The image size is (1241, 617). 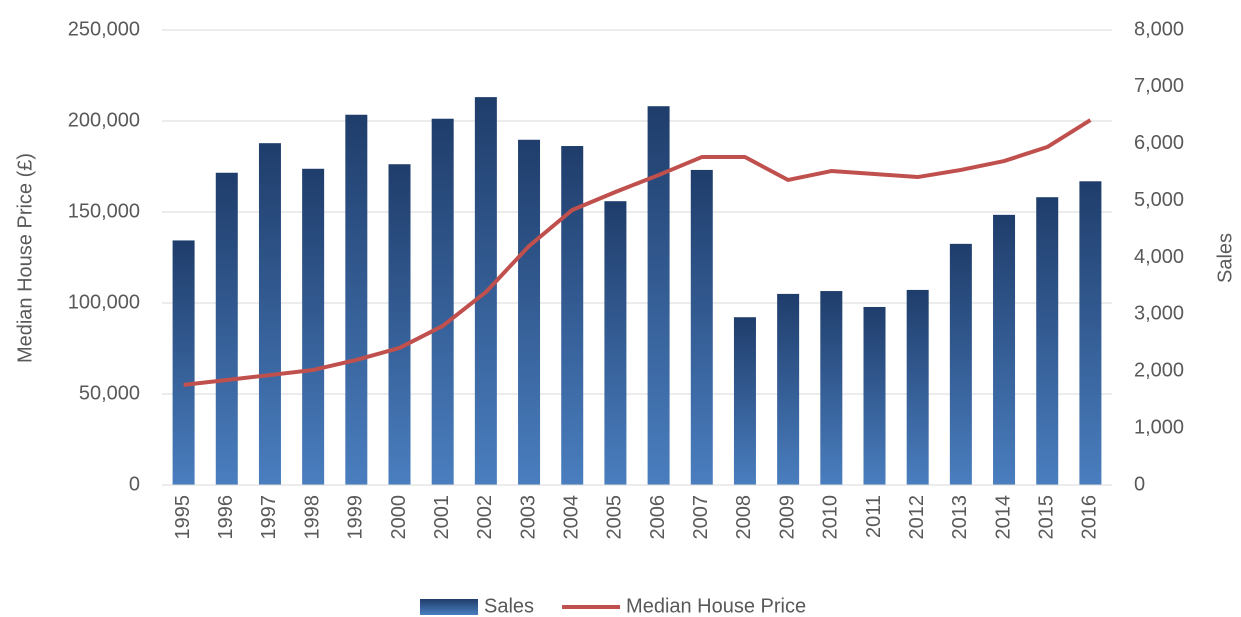 What do you see at coordinates (1047, 517) in the screenshot?
I see `x-tick-label: 2015` at bounding box center [1047, 517].